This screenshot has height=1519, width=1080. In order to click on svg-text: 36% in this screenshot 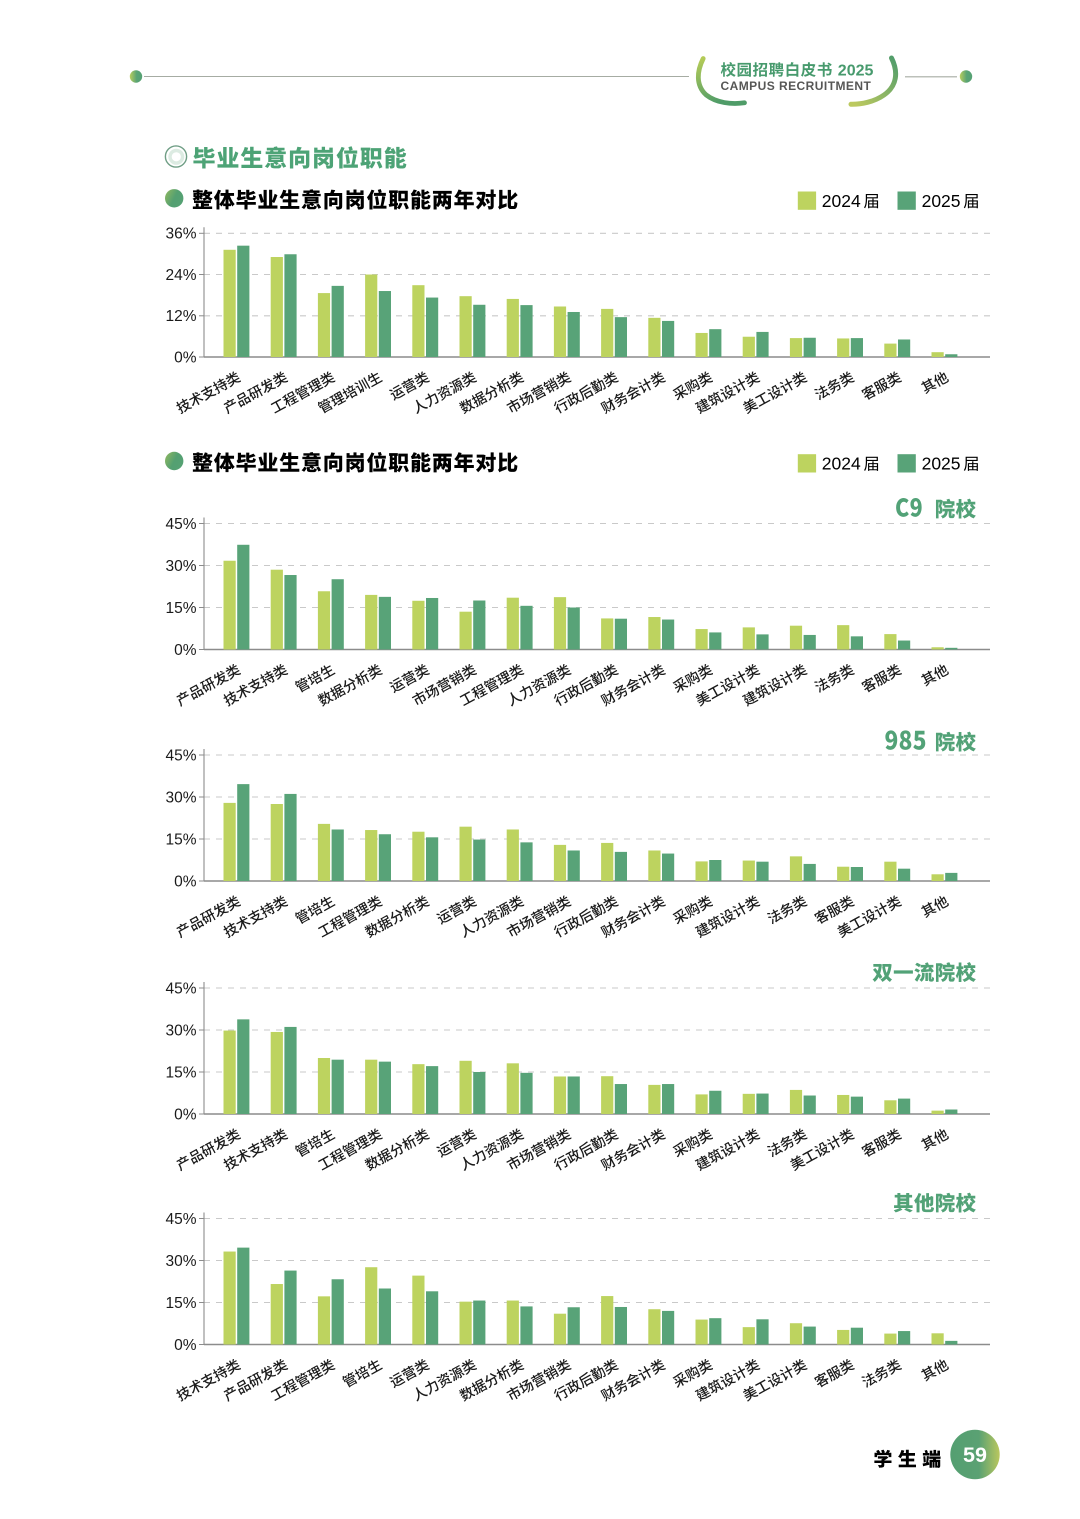, I will do `click(180, 234)`.